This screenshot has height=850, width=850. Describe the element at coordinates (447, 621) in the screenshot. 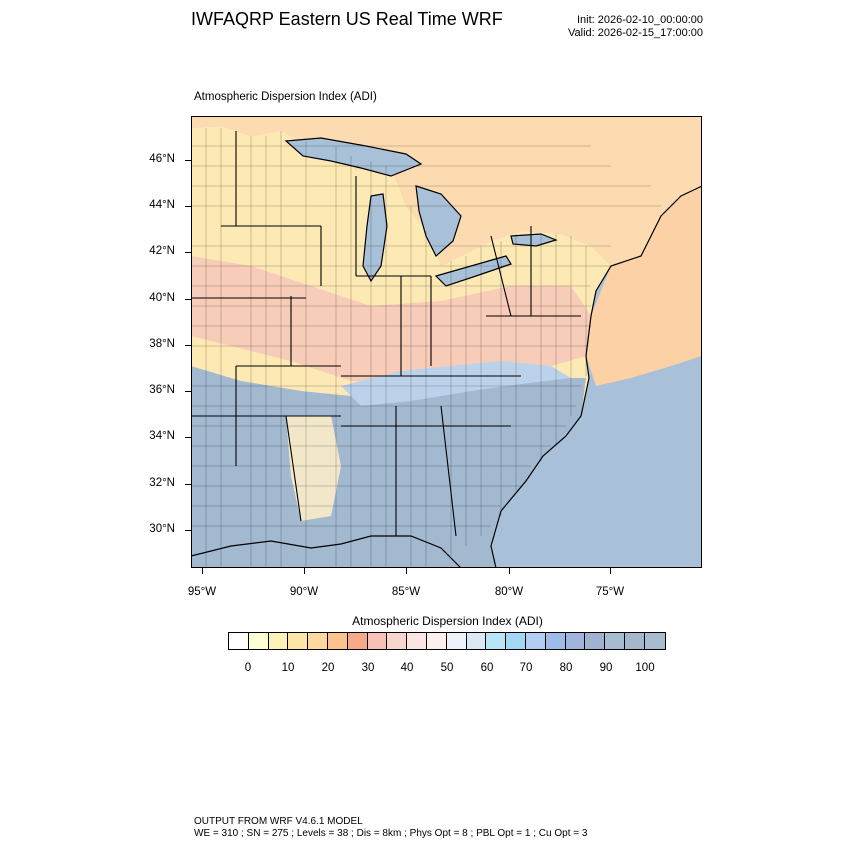

I see `colorbar-title: Atmospheric Dispersion Index (ADI)` at that location.